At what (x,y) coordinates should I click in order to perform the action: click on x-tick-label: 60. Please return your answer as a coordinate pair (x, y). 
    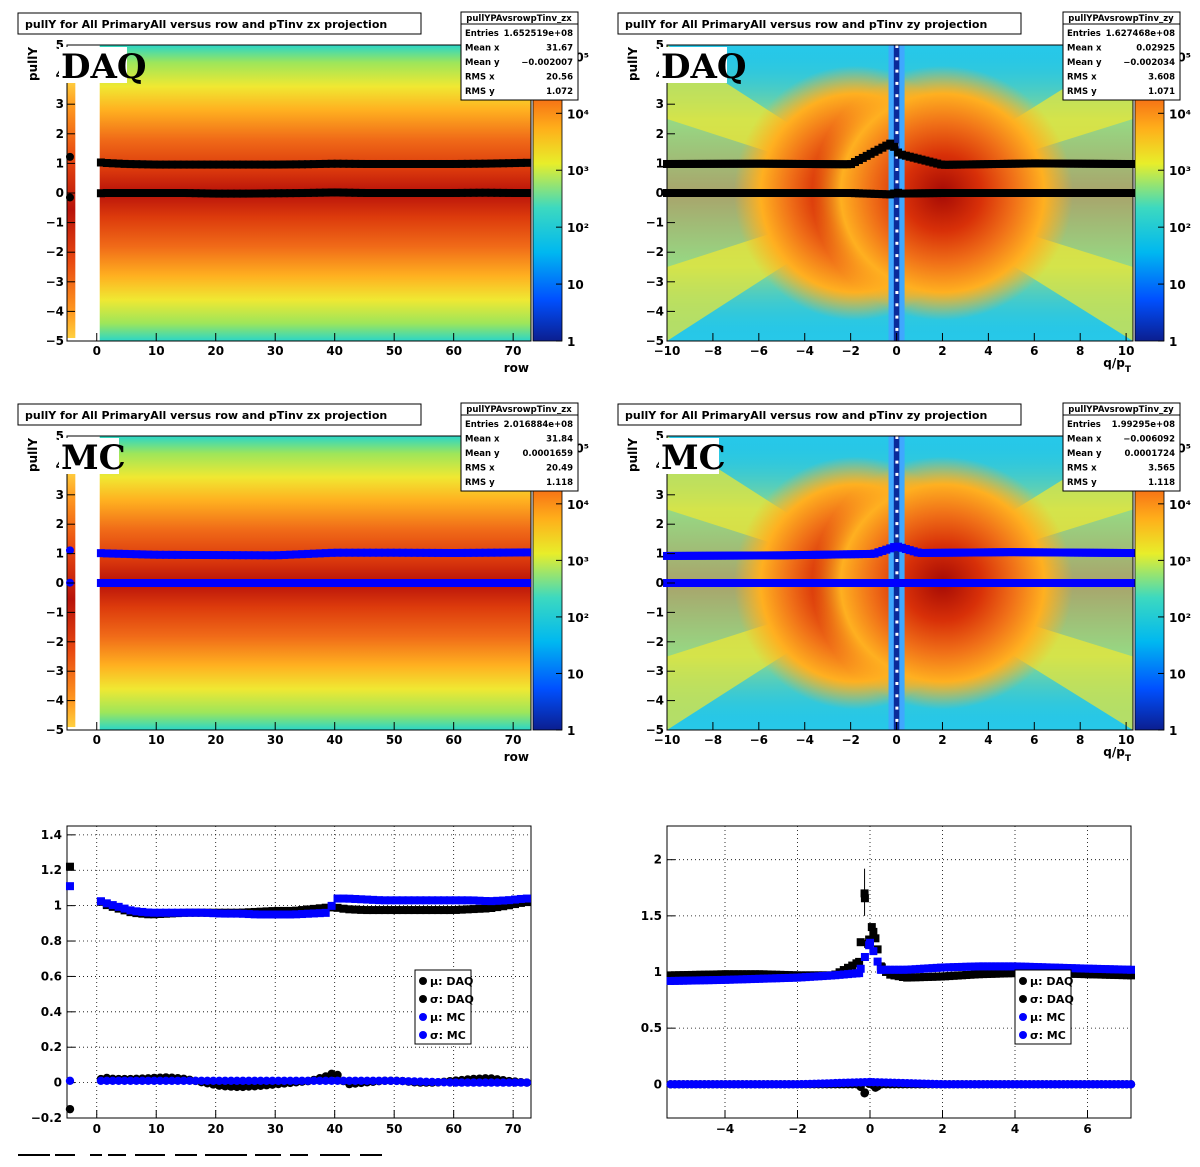
    Looking at the image, I should click on (453, 1129).